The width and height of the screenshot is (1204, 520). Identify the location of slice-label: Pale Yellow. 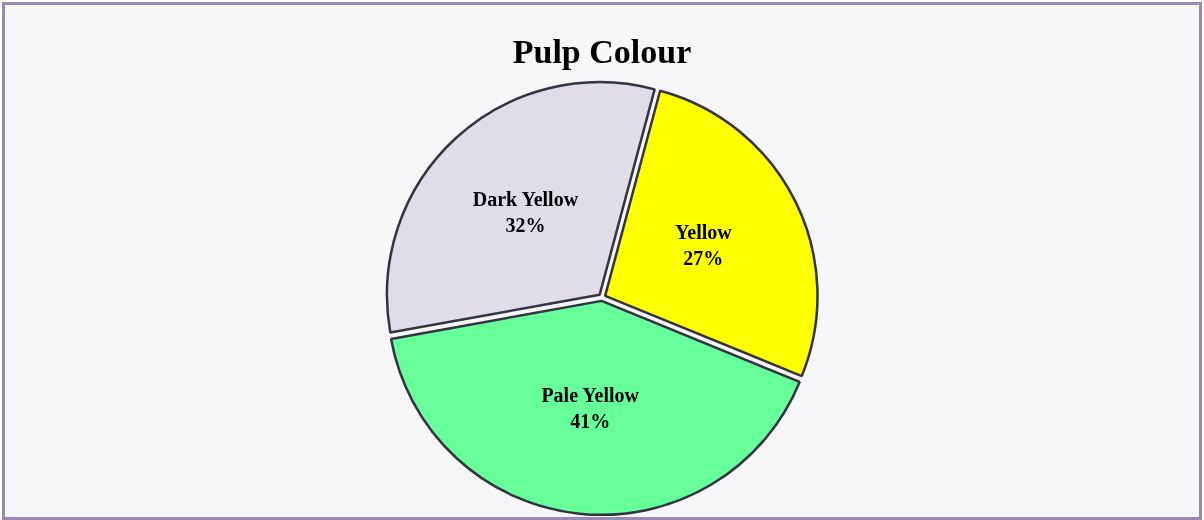
(590, 395).